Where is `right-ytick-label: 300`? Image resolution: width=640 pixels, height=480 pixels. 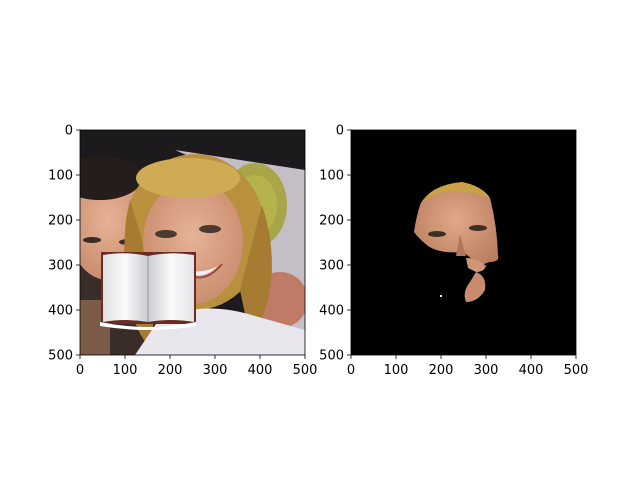 right-ytick-label: 300 is located at coordinates (331, 266).